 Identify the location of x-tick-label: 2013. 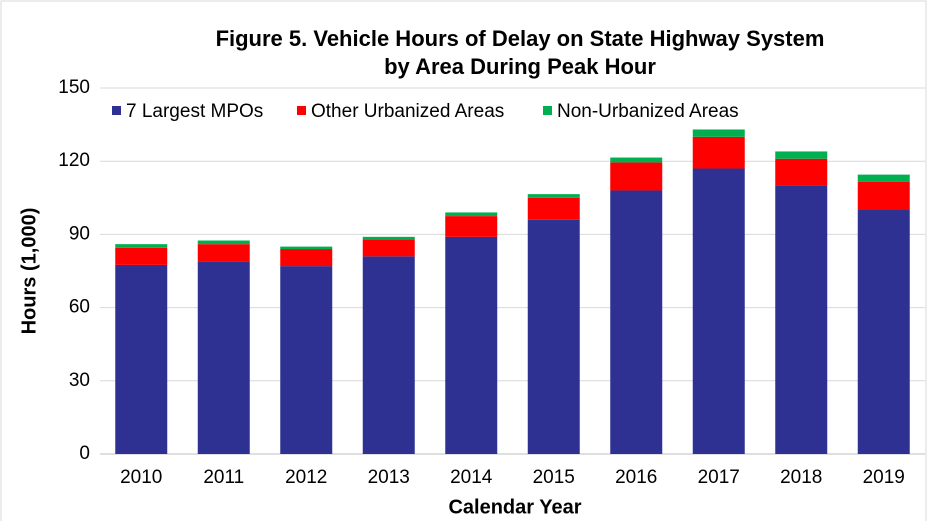
(389, 477).